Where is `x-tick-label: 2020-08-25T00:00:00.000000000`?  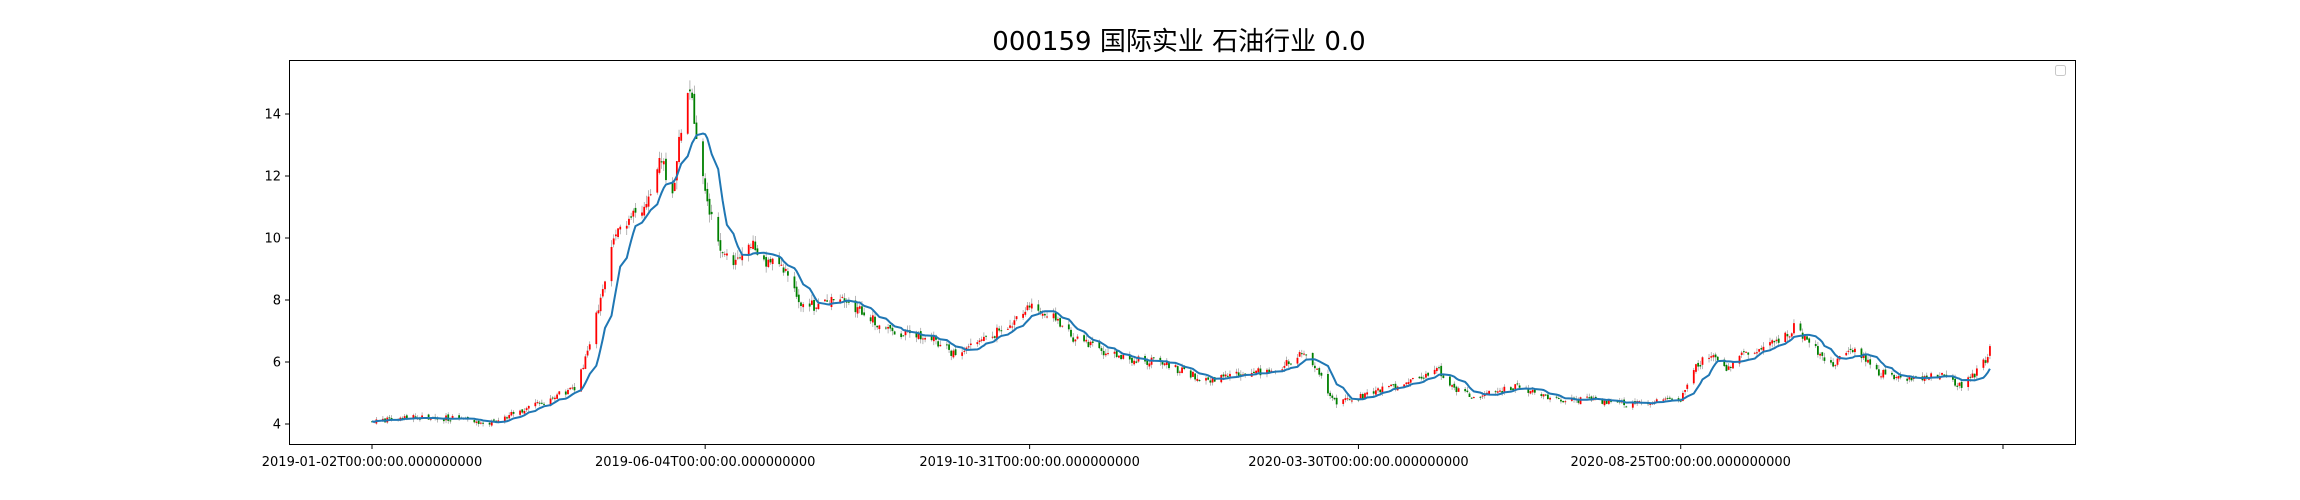 x-tick-label: 2020-08-25T00:00:00.000000000 is located at coordinates (1680, 462).